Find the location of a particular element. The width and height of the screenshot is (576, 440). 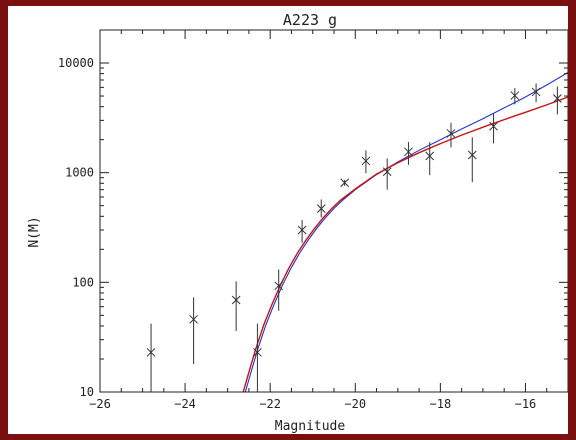

x-tick-label: −16 is located at coordinates (526, 404).